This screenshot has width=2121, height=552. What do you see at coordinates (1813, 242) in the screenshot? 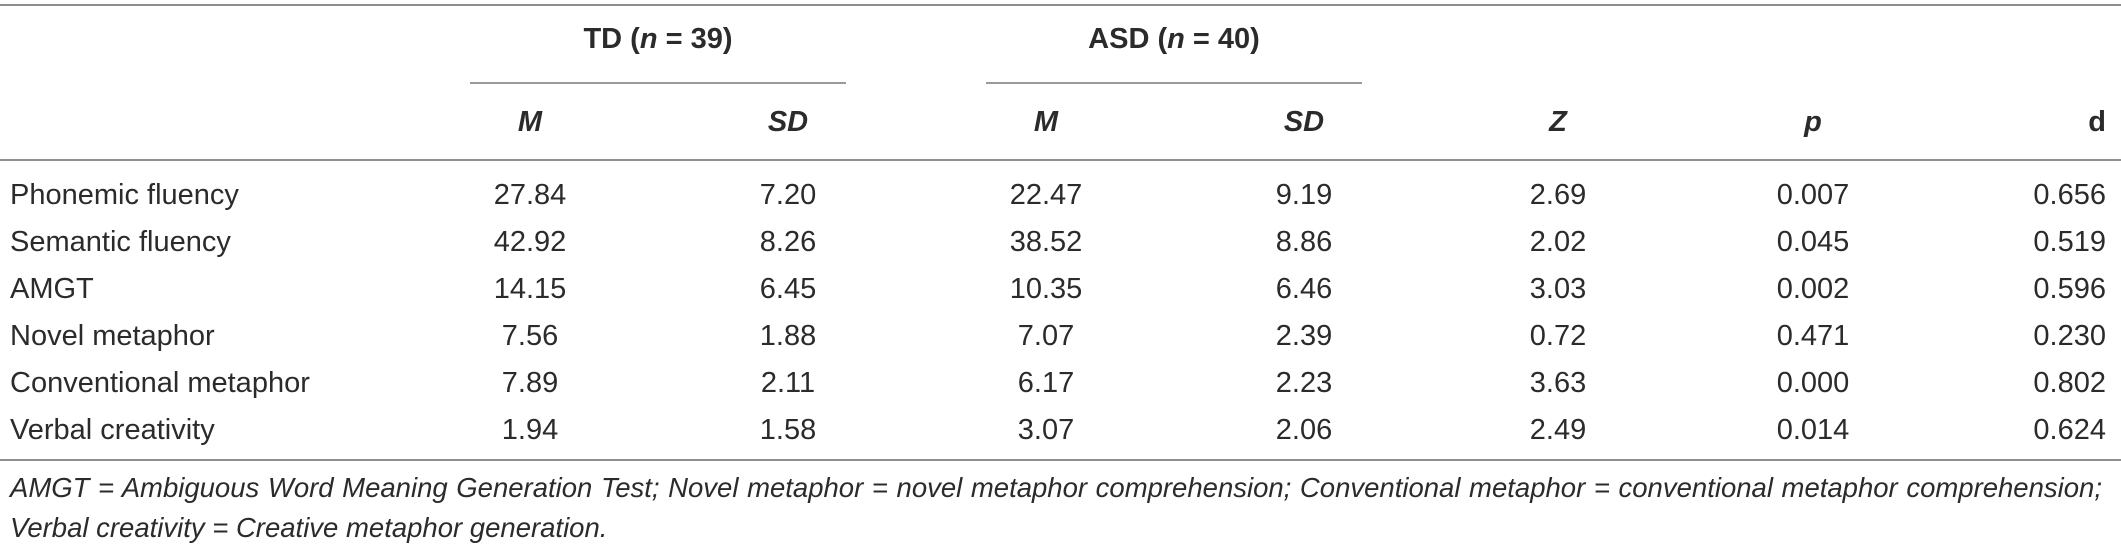
I see `cell-value: 0.045` at bounding box center [1813, 242].